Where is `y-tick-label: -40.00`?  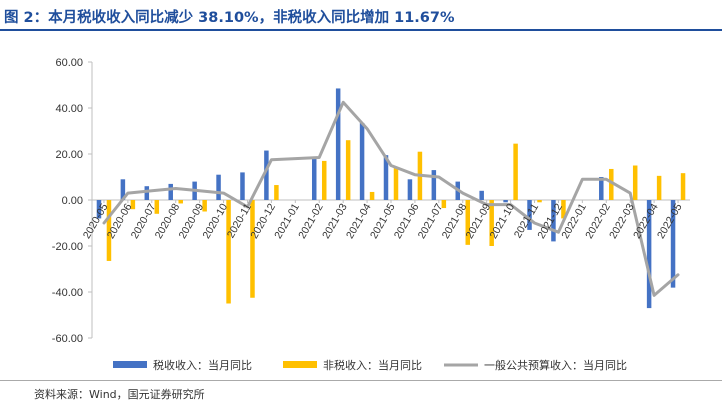
y-tick-label: -40.00 is located at coordinates (67, 293).